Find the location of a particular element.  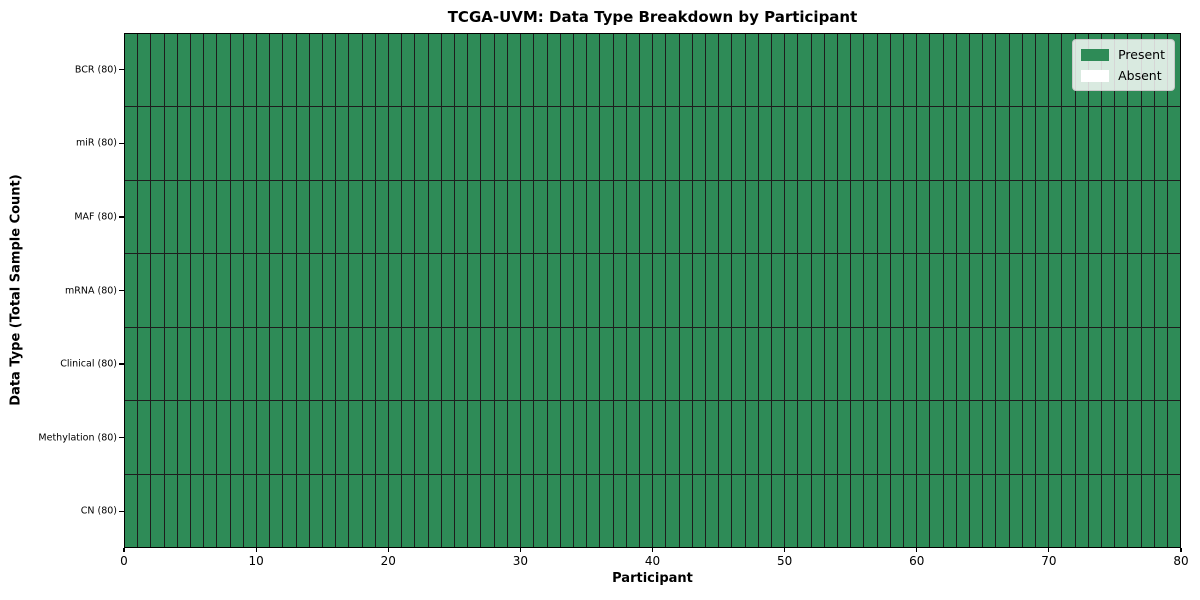

y-tick-label-Methylation: Methylation (80) is located at coordinates (77, 438).